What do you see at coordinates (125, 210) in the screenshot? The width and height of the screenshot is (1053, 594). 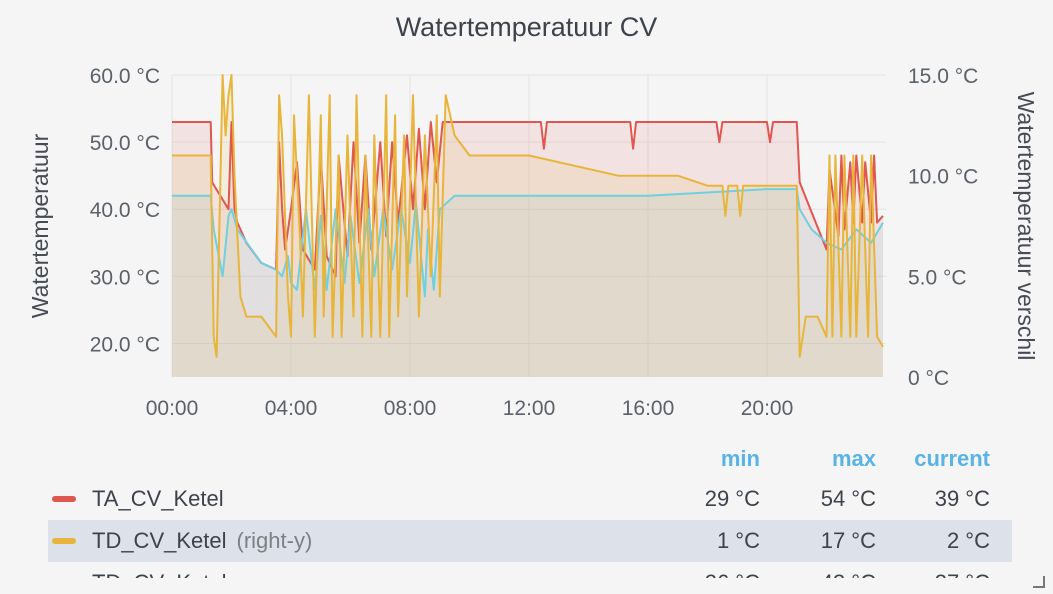 I see `y-tick-label: 40.0 °C` at bounding box center [125, 210].